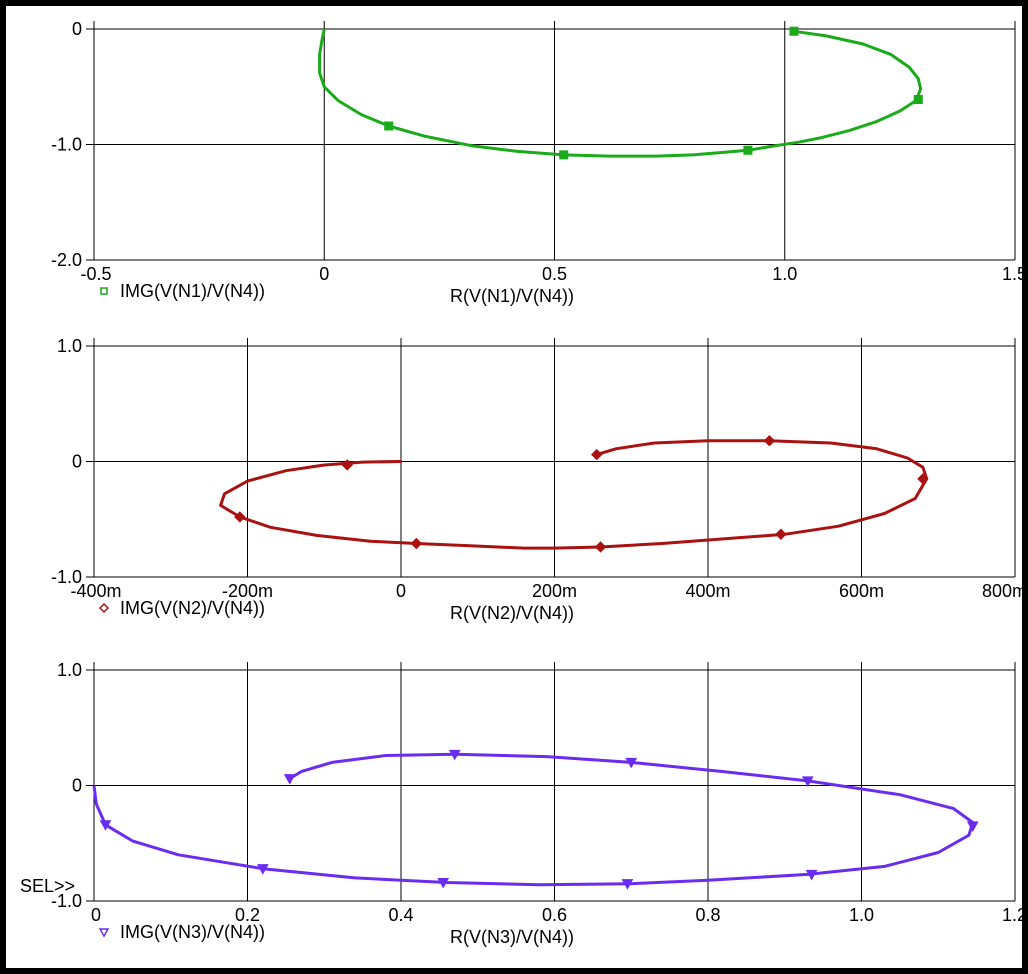  What do you see at coordinates (192, 291) in the screenshot?
I see `legend-entry: IMG(V(N1)/V(N4))` at bounding box center [192, 291].